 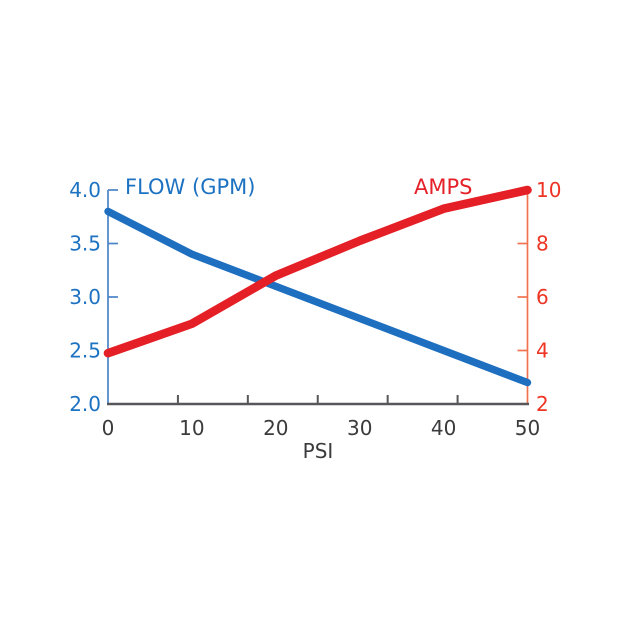 What do you see at coordinates (542, 297) in the screenshot?
I see `svg-text: 6` at bounding box center [542, 297].